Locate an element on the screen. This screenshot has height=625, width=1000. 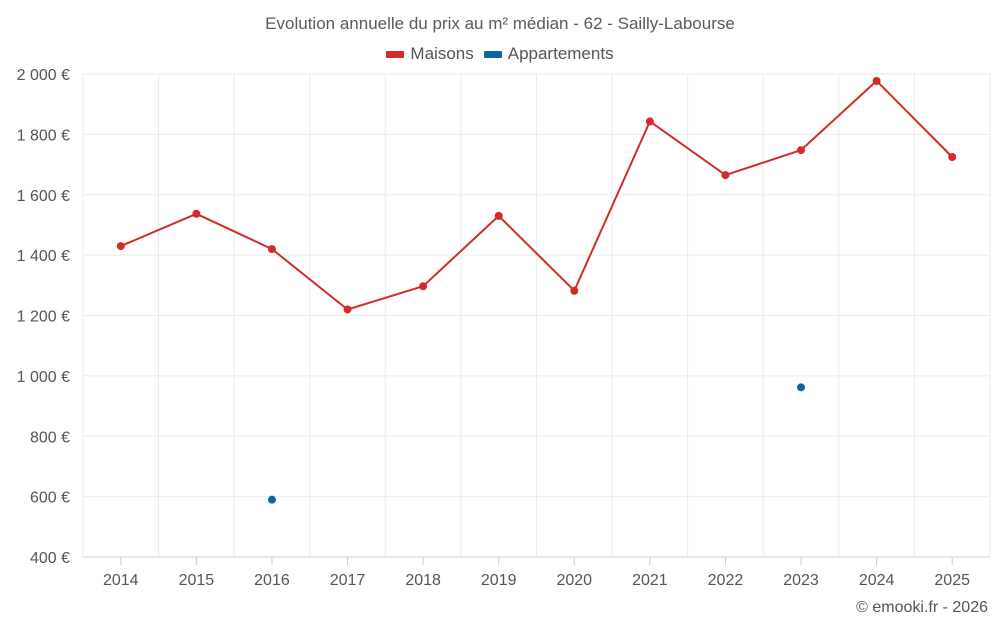
x-tick-label: 2024 is located at coordinates (877, 580).